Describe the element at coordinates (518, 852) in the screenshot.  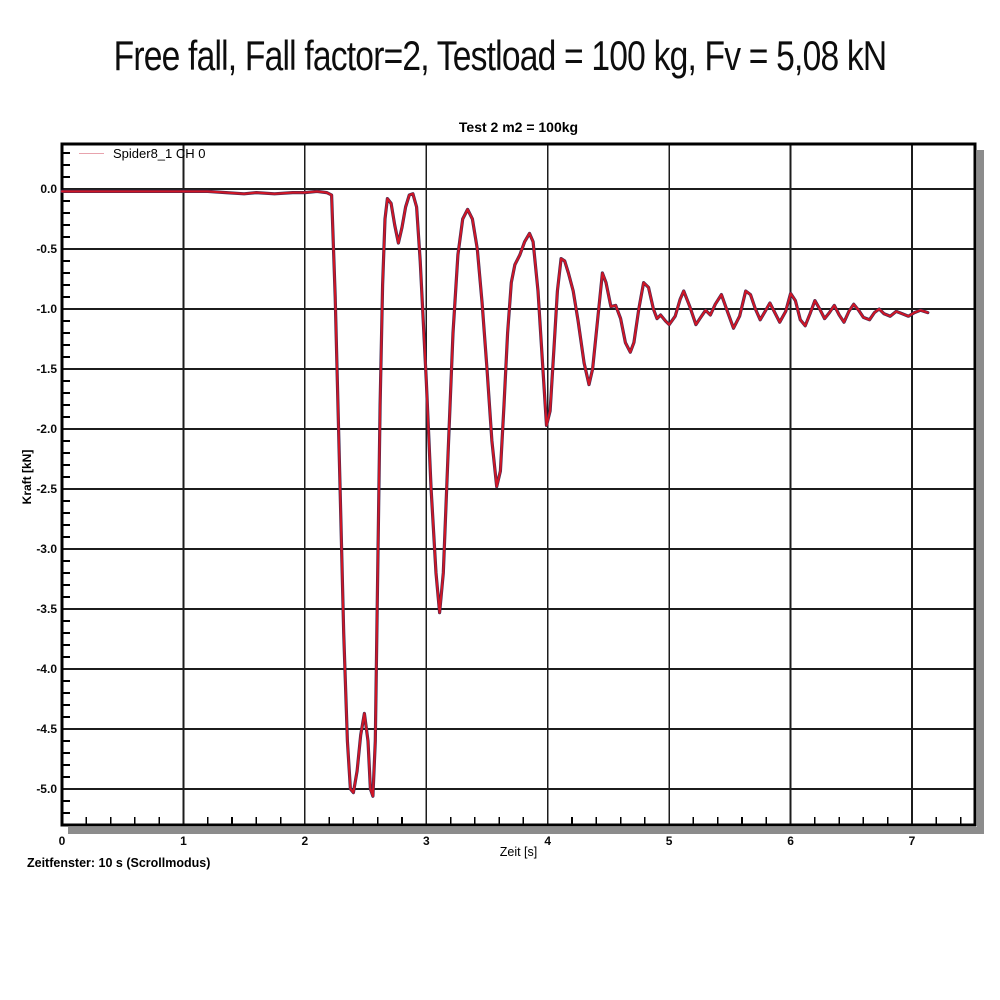
I see `x-axis-title: Zeit [s]` at that location.